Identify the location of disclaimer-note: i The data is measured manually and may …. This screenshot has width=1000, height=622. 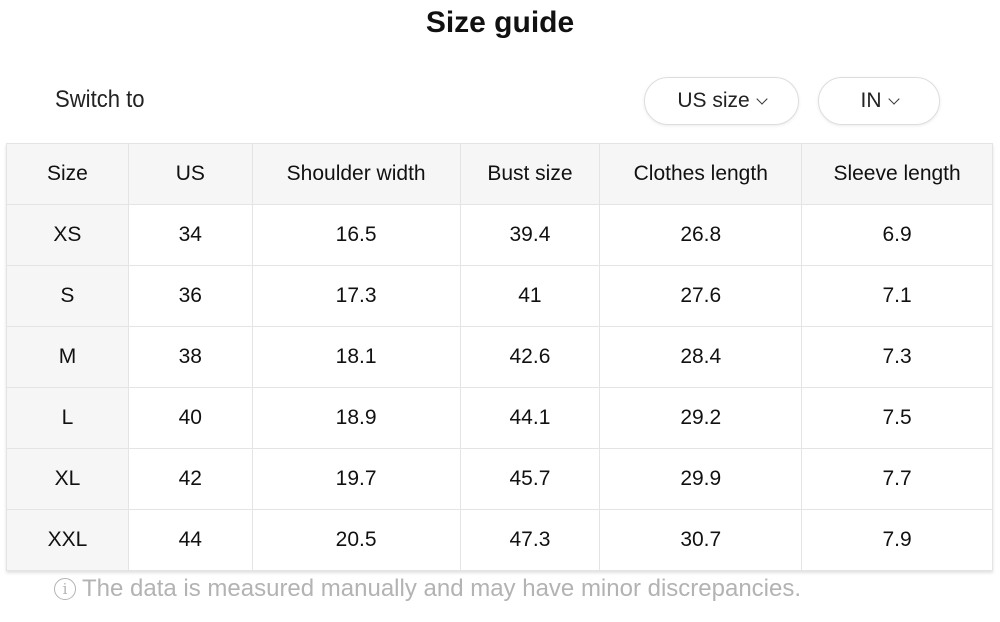
(427, 589).